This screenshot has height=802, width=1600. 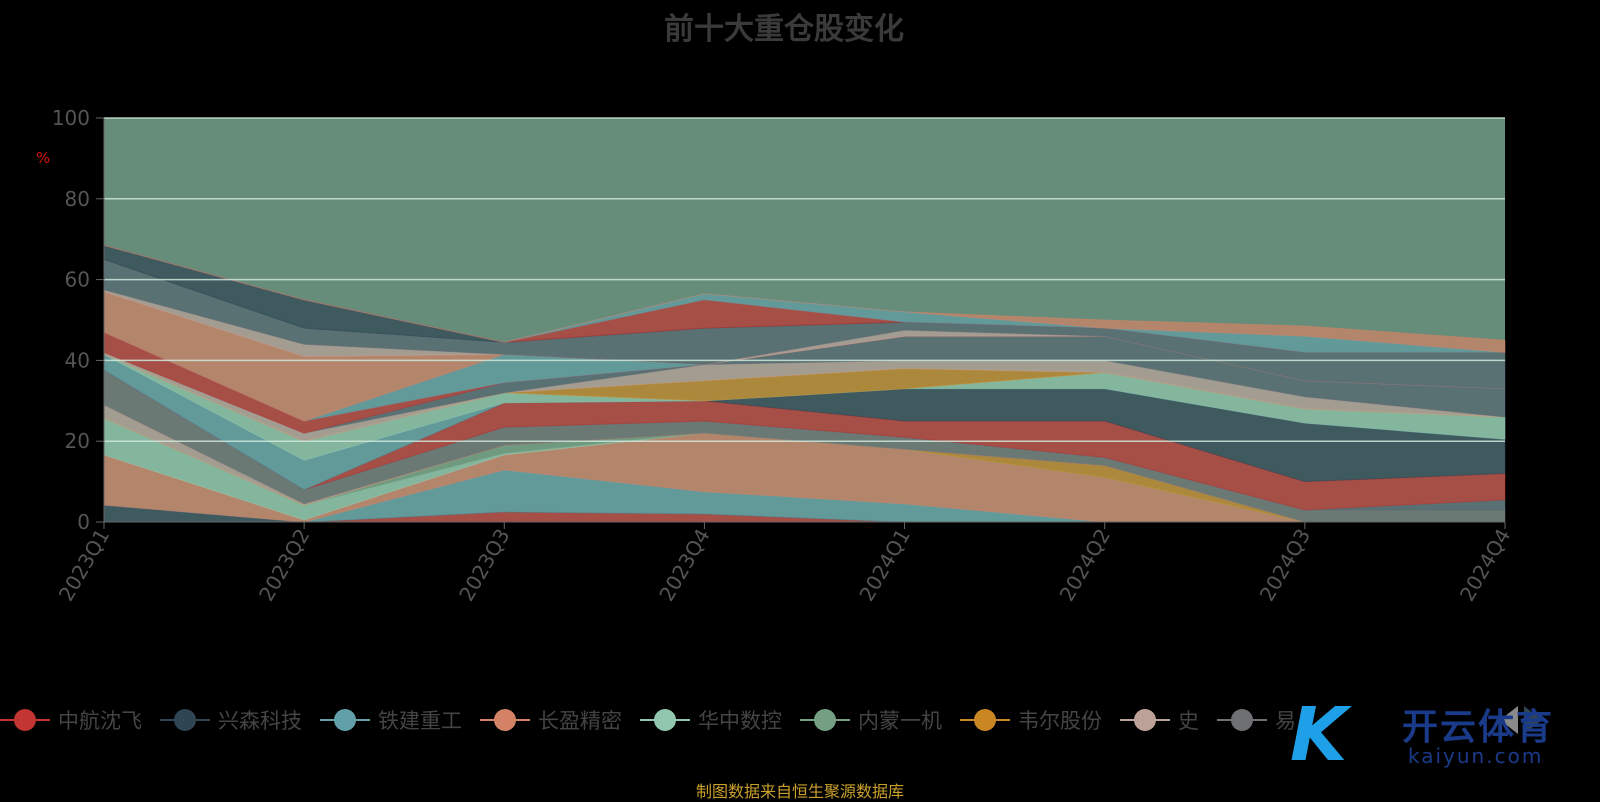 I want to click on legend-label: 兴森科技, so click(x=260, y=721).